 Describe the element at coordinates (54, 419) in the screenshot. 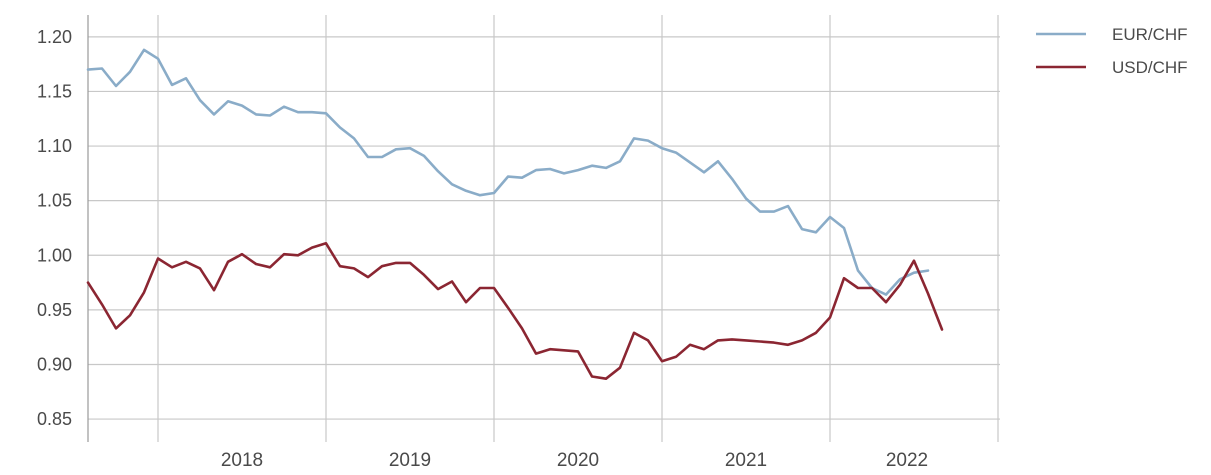

I see `y-tick-label: 0.85` at that location.